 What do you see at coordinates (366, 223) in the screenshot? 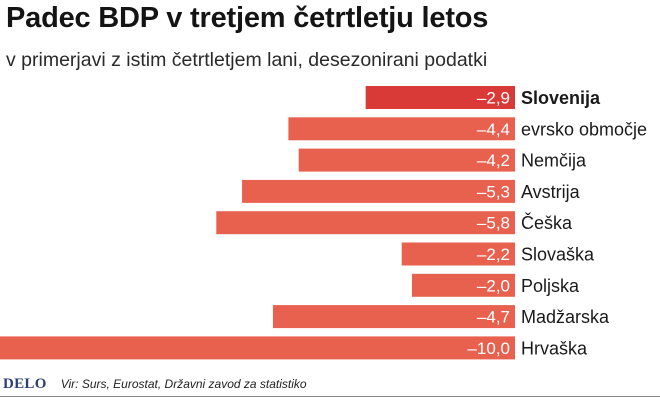
I see `bar-ceska` at bounding box center [366, 223].